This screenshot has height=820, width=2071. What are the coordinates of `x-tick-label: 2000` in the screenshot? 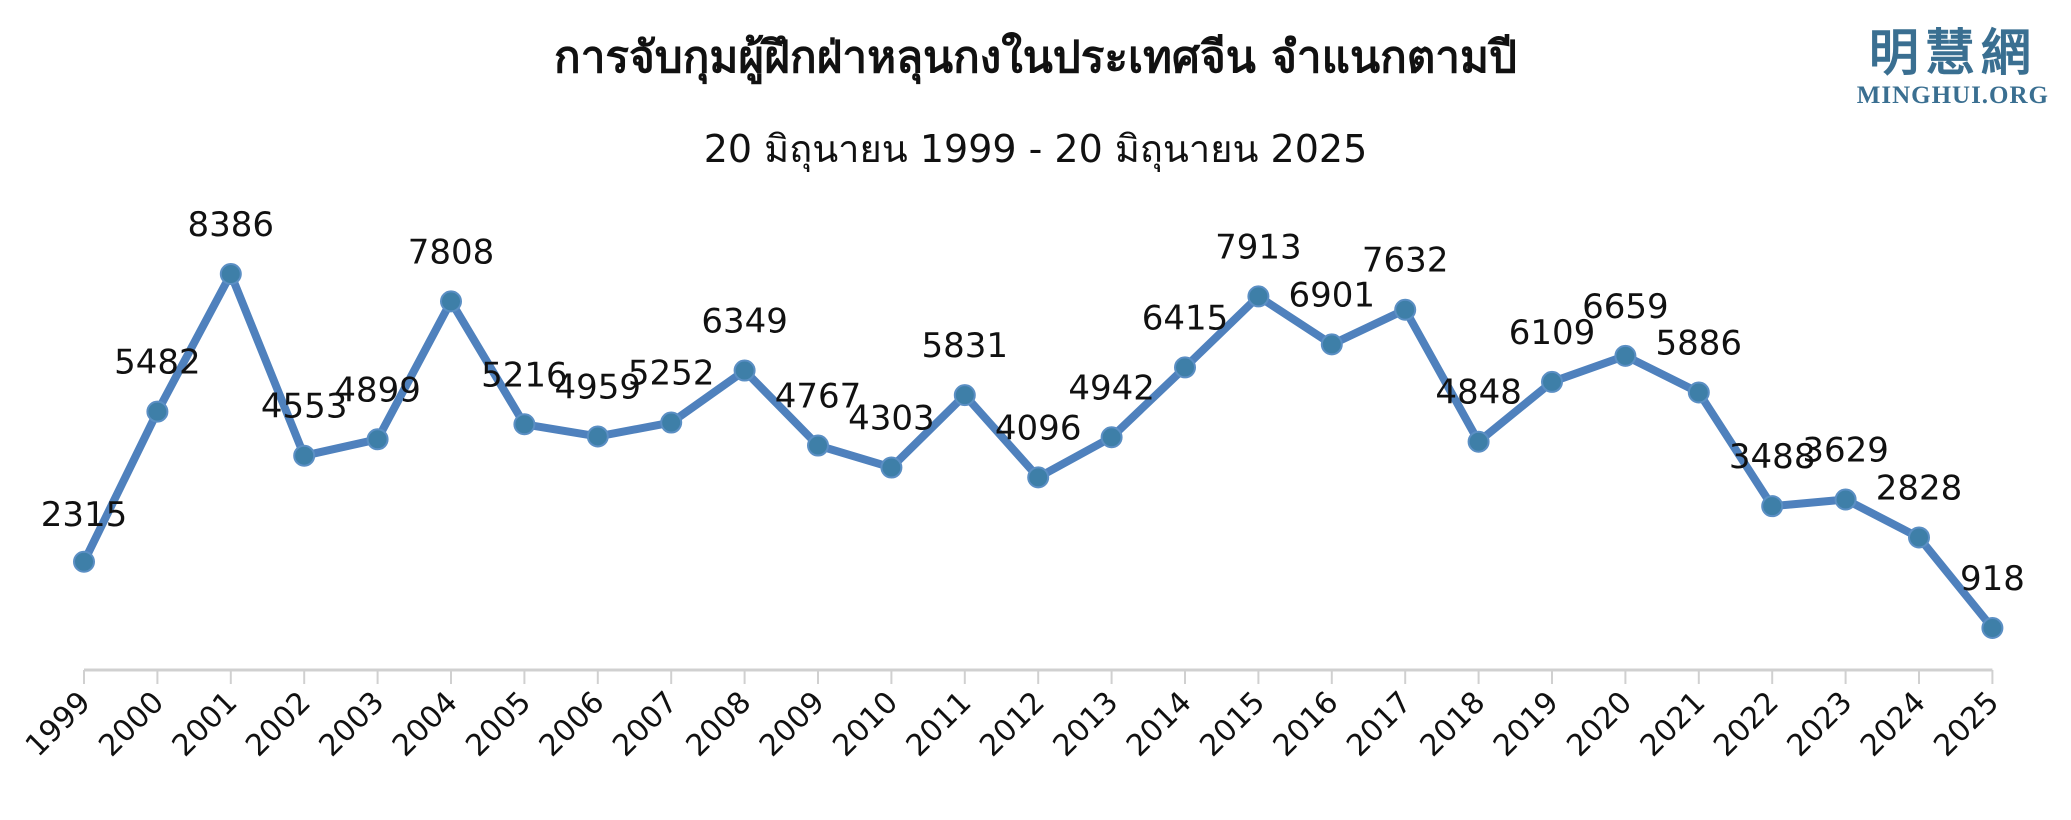 It's located at (131, 724).